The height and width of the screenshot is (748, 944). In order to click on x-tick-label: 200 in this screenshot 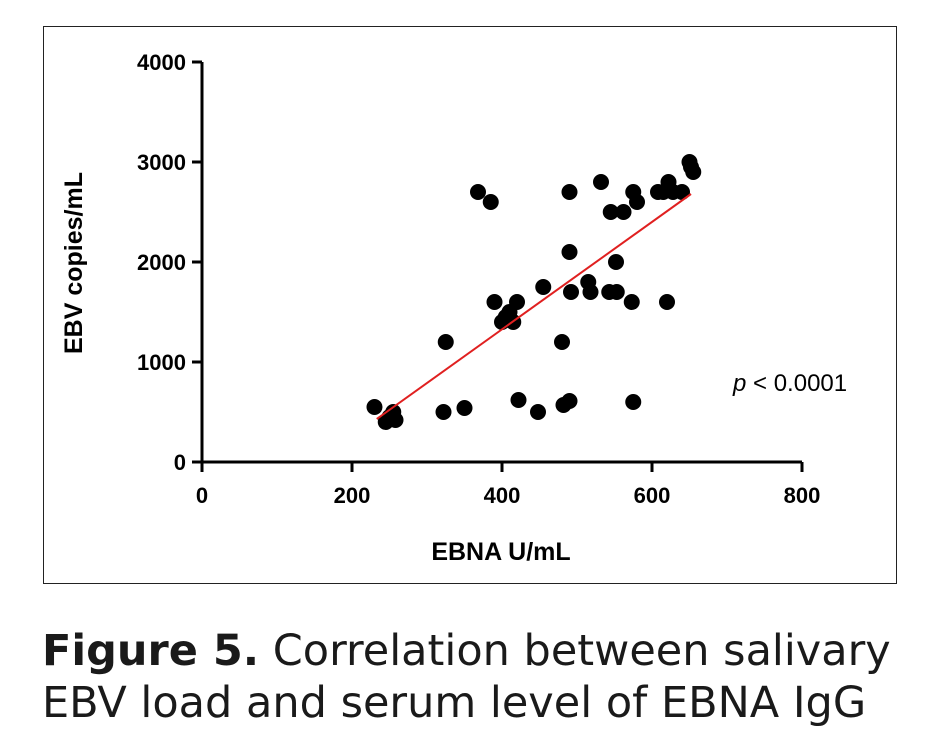, I will do `click(352, 495)`.